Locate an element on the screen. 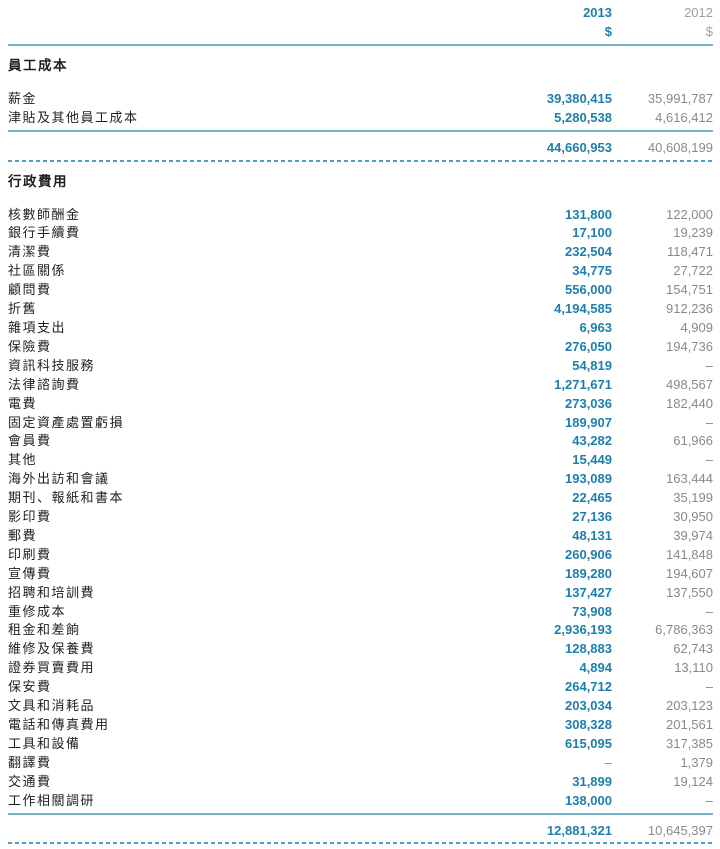 The image size is (720, 849). value-2012: 1,379 is located at coordinates (696, 762).